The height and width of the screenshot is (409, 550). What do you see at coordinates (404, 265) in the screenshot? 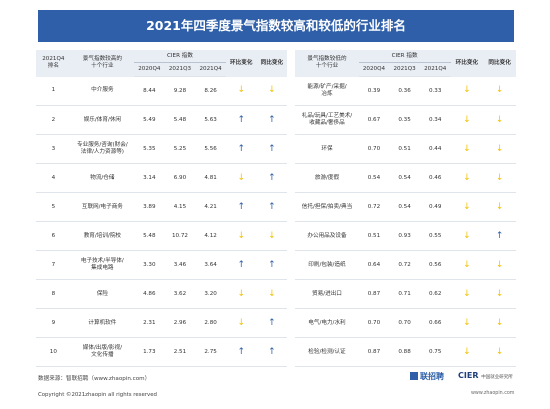
I see `value-2021q3: 0.72` at bounding box center [404, 265].